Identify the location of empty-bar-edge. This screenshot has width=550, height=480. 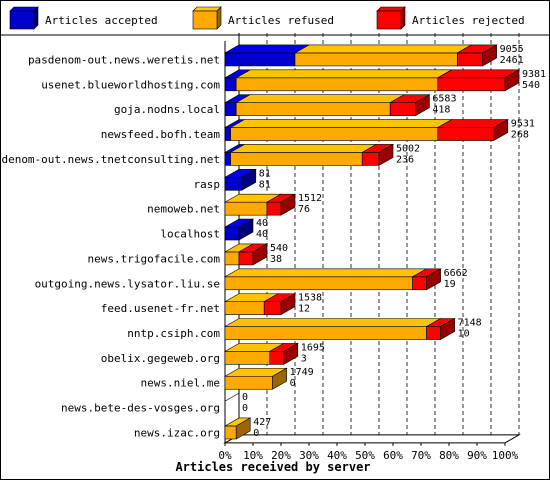
(232, 397).